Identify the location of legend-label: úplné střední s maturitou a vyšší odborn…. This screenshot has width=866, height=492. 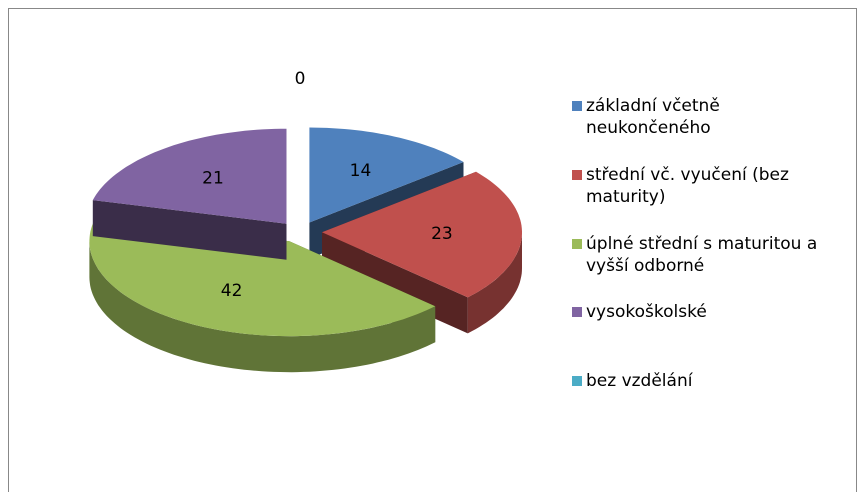
(702, 255).